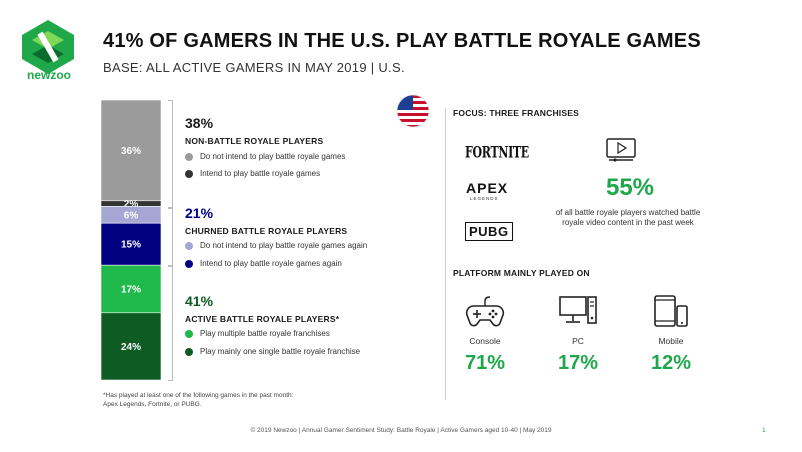  What do you see at coordinates (578, 363) in the screenshot?
I see `platform-value-pc: 17%` at bounding box center [578, 363].